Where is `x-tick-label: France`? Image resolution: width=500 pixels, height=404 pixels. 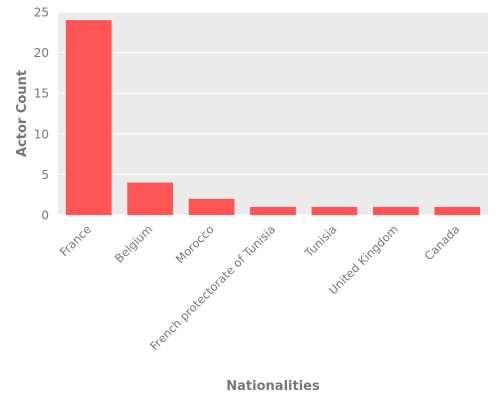 x-tick-label: France is located at coordinates (75, 240).